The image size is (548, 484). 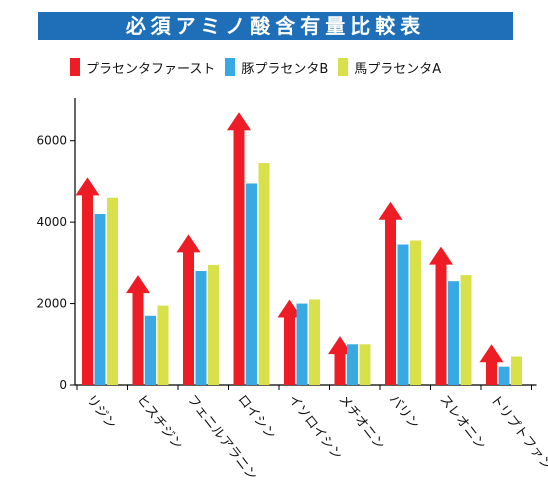 What do you see at coordinates (51, 141) in the screenshot?
I see `y-tick-label: 6000` at bounding box center [51, 141].